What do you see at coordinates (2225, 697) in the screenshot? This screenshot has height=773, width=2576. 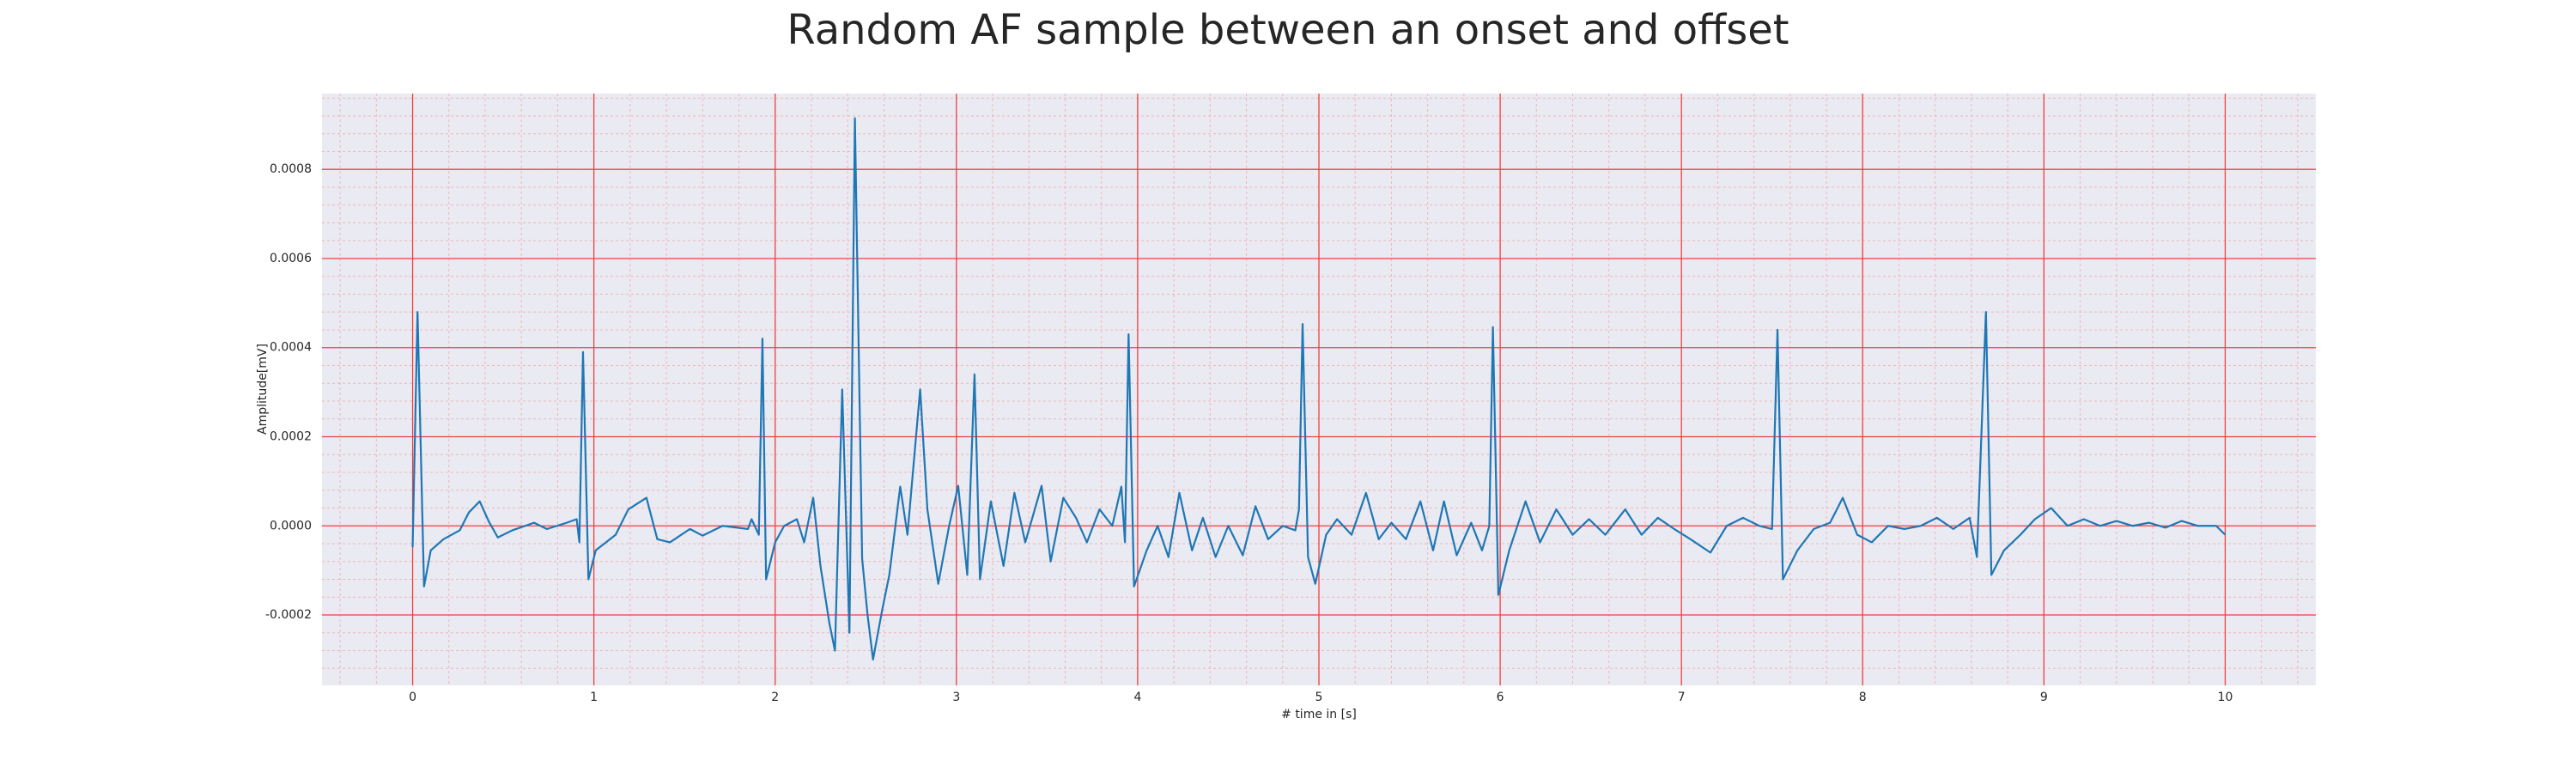 I see `x-tick-label: 10` at bounding box center [2225, 697].